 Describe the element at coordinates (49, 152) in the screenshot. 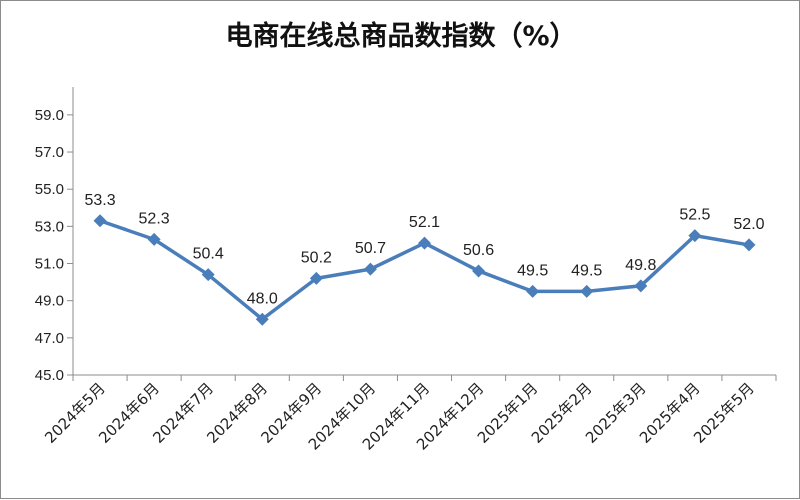

I see `y-tick-label: 57.0` at that location.